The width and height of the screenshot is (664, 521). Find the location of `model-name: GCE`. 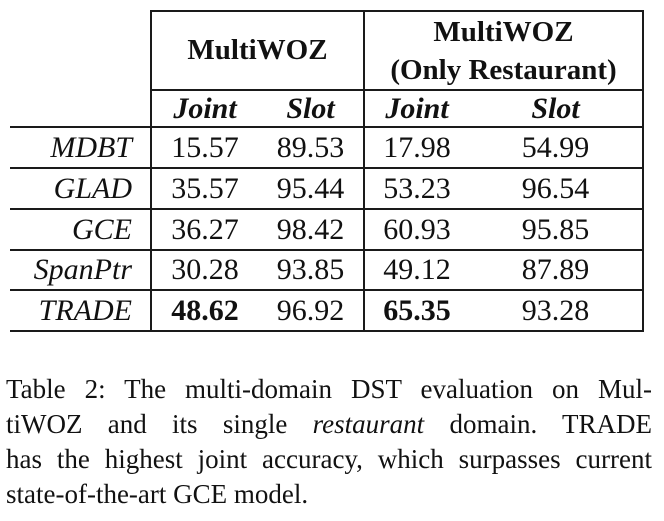

model-name: GCE is located at coordinates (102, 229).